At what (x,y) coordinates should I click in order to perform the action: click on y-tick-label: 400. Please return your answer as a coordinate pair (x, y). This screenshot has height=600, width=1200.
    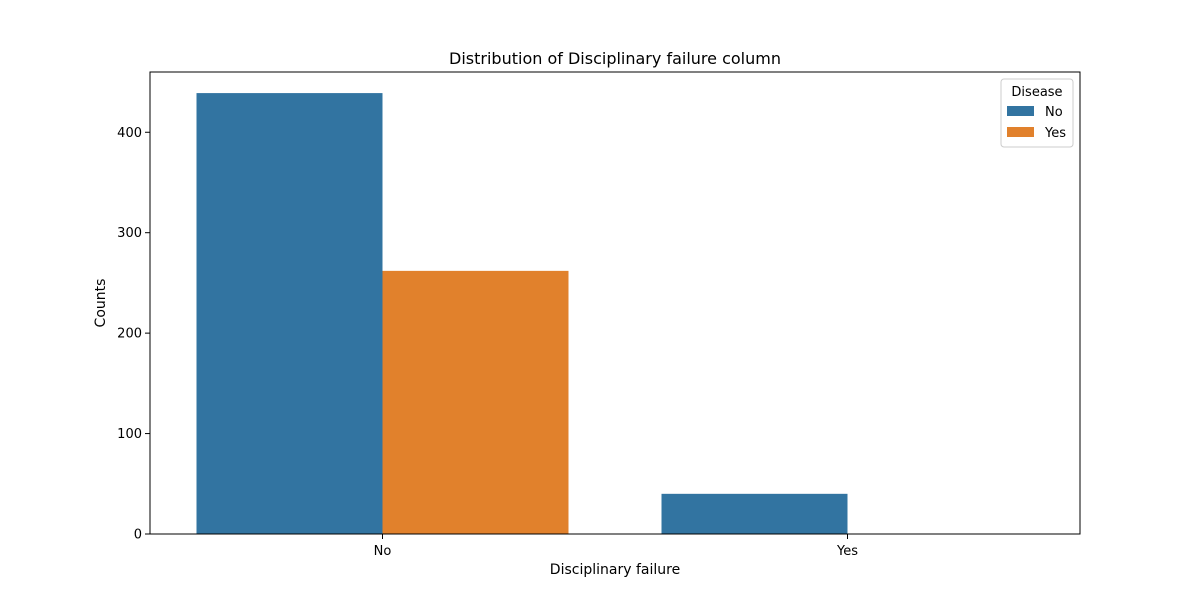
    Looking at the image, I should click on (129, 133).